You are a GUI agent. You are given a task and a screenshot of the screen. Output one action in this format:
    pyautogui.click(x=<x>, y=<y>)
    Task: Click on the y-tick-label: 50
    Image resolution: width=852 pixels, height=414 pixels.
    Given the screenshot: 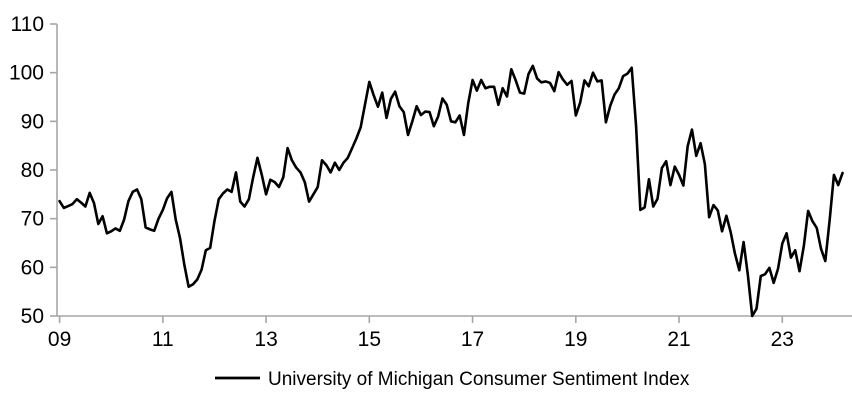 What is the action you would take?
    pyautogui.click(x=32, y=316)
    